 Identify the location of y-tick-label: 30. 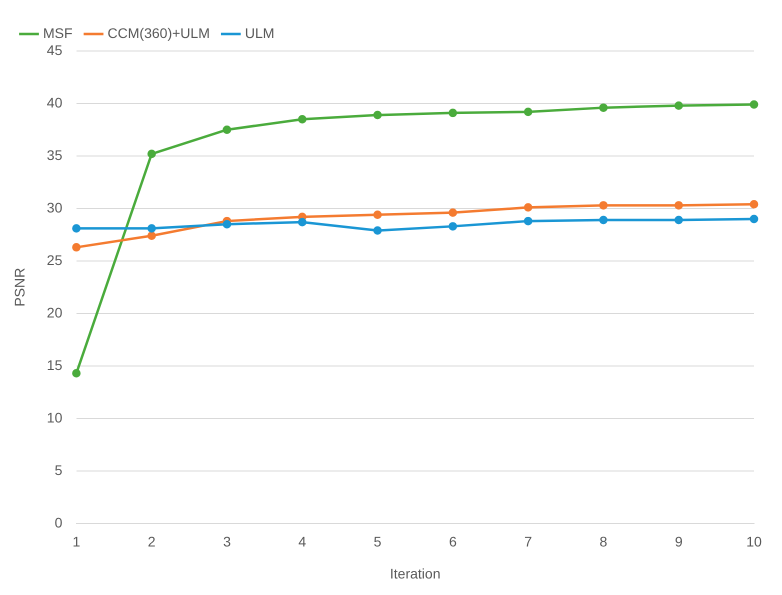
(54, 207).